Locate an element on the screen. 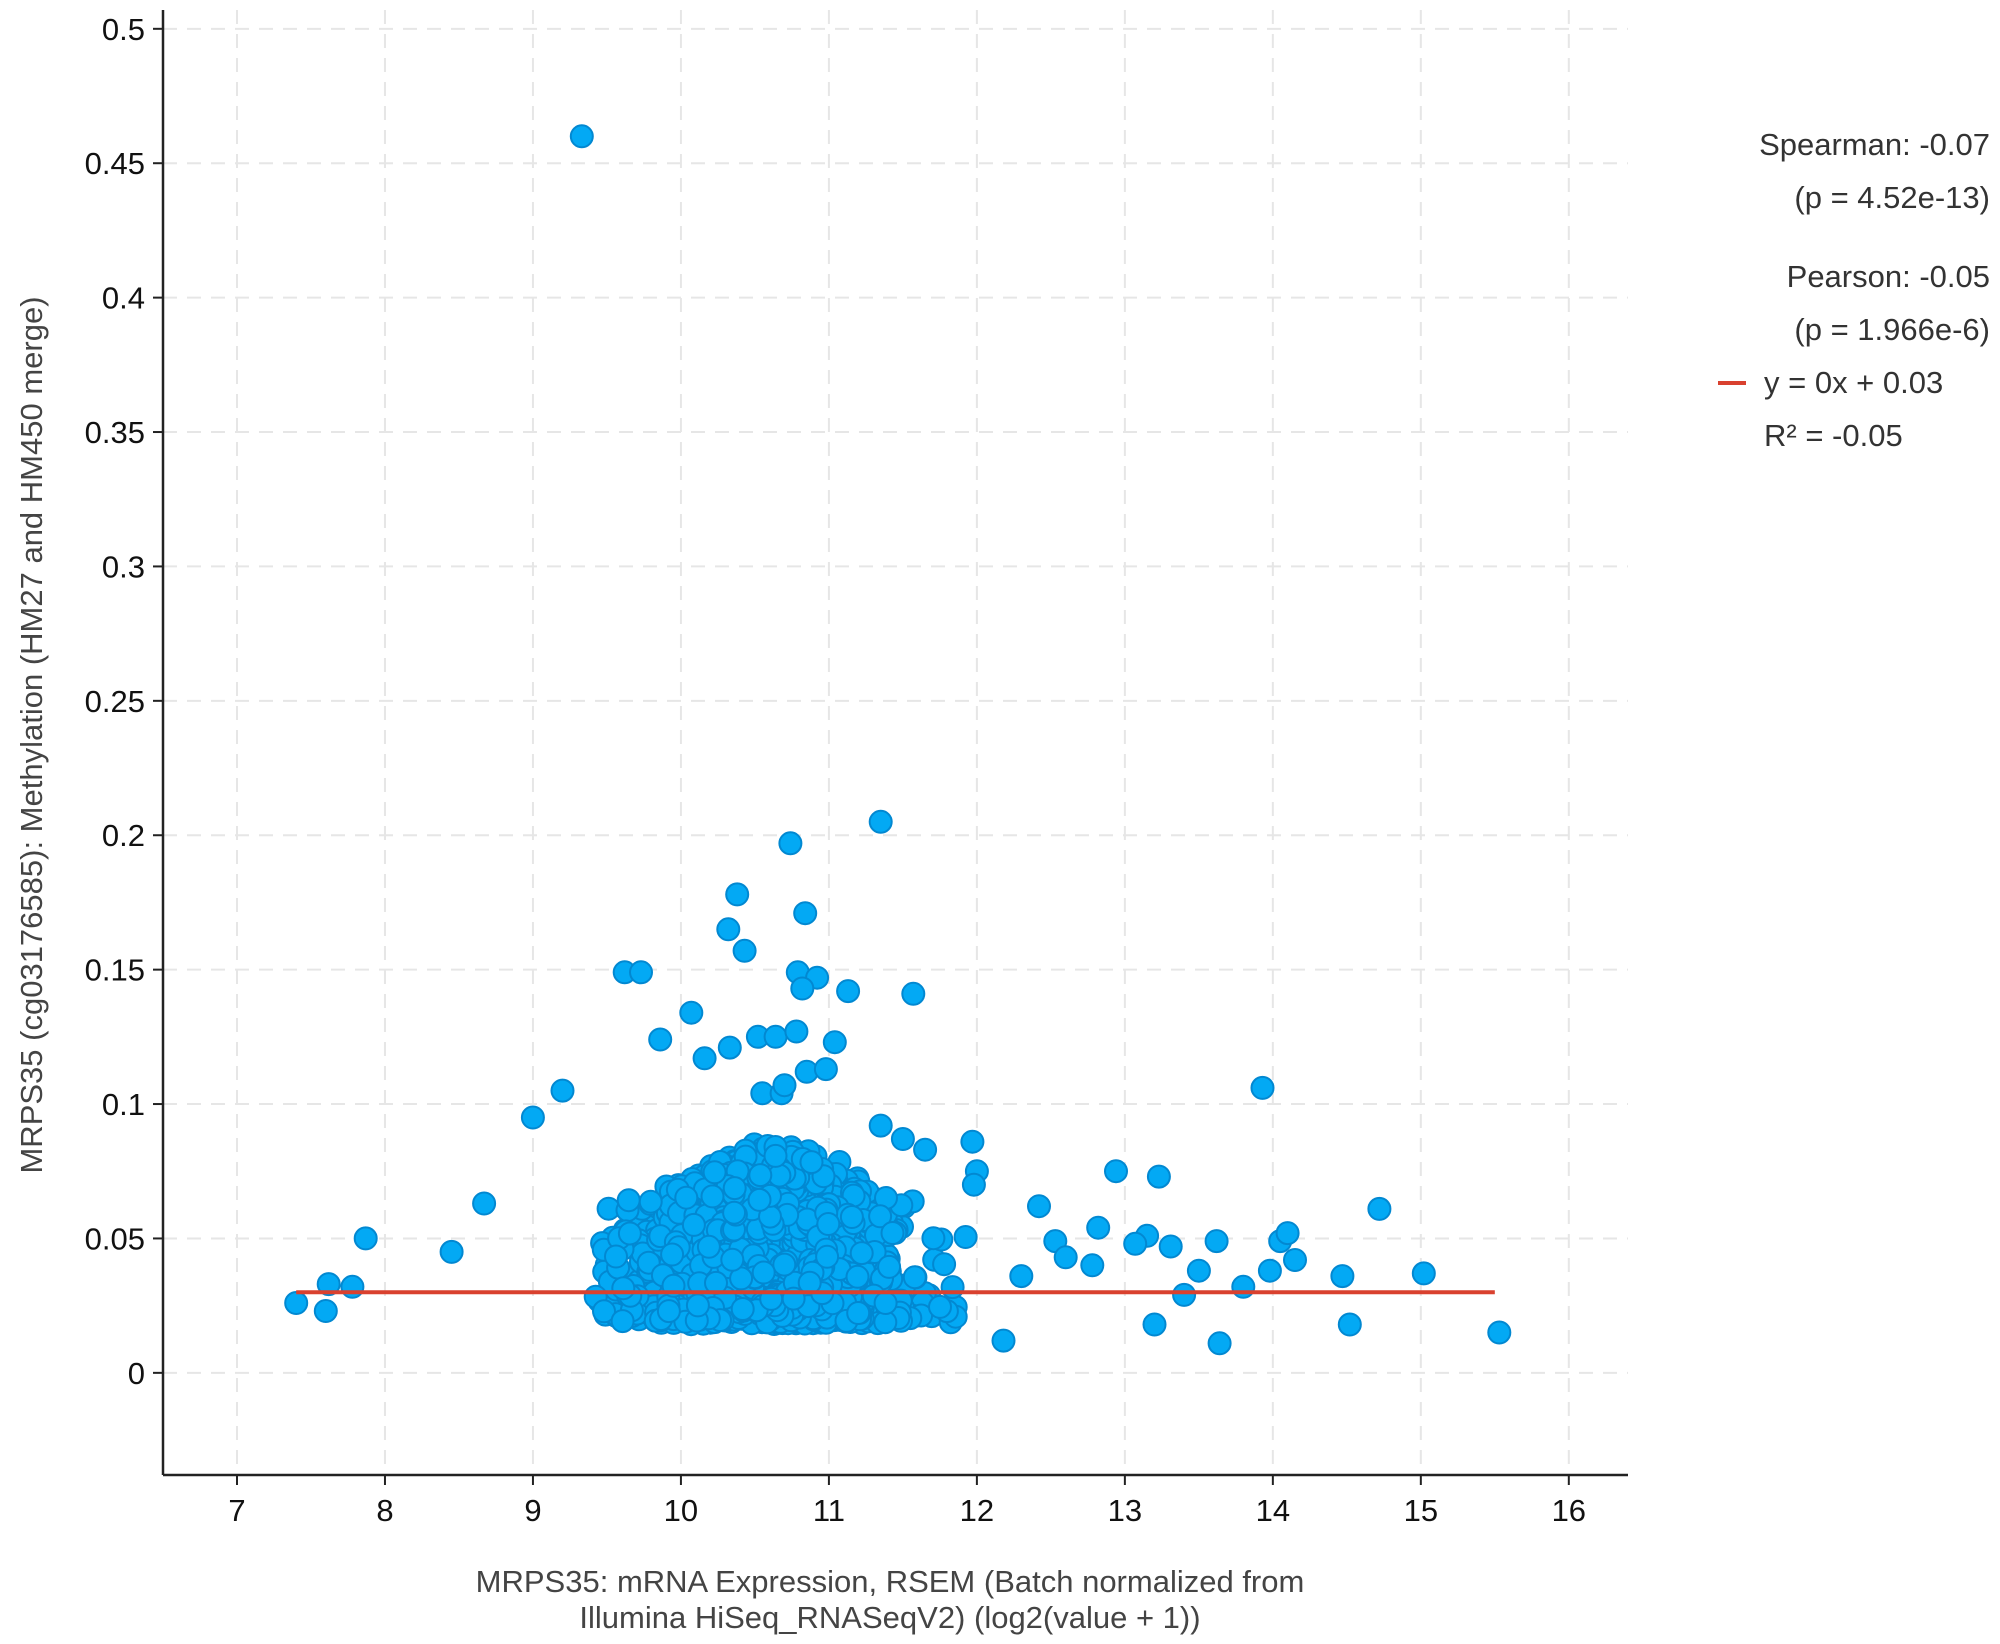 Image resolution: width=2000 pixels, height=1644 pixels. y-tick-label: 0.2 is located at coordinates (123, 835).